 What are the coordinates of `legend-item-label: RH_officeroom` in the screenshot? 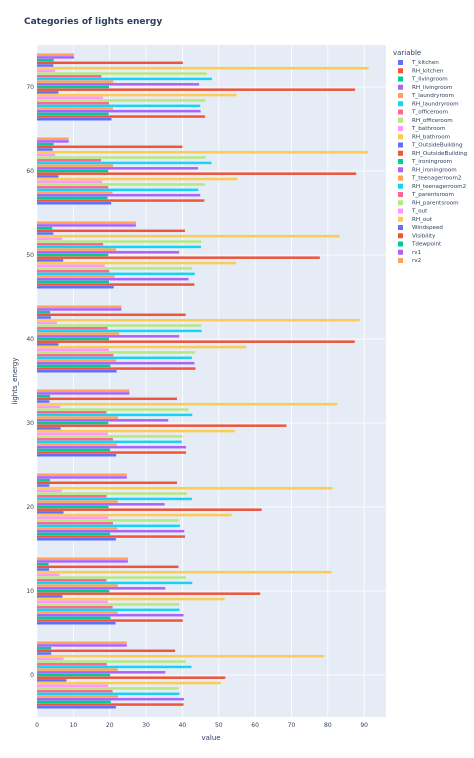 It's located at (432, 121).